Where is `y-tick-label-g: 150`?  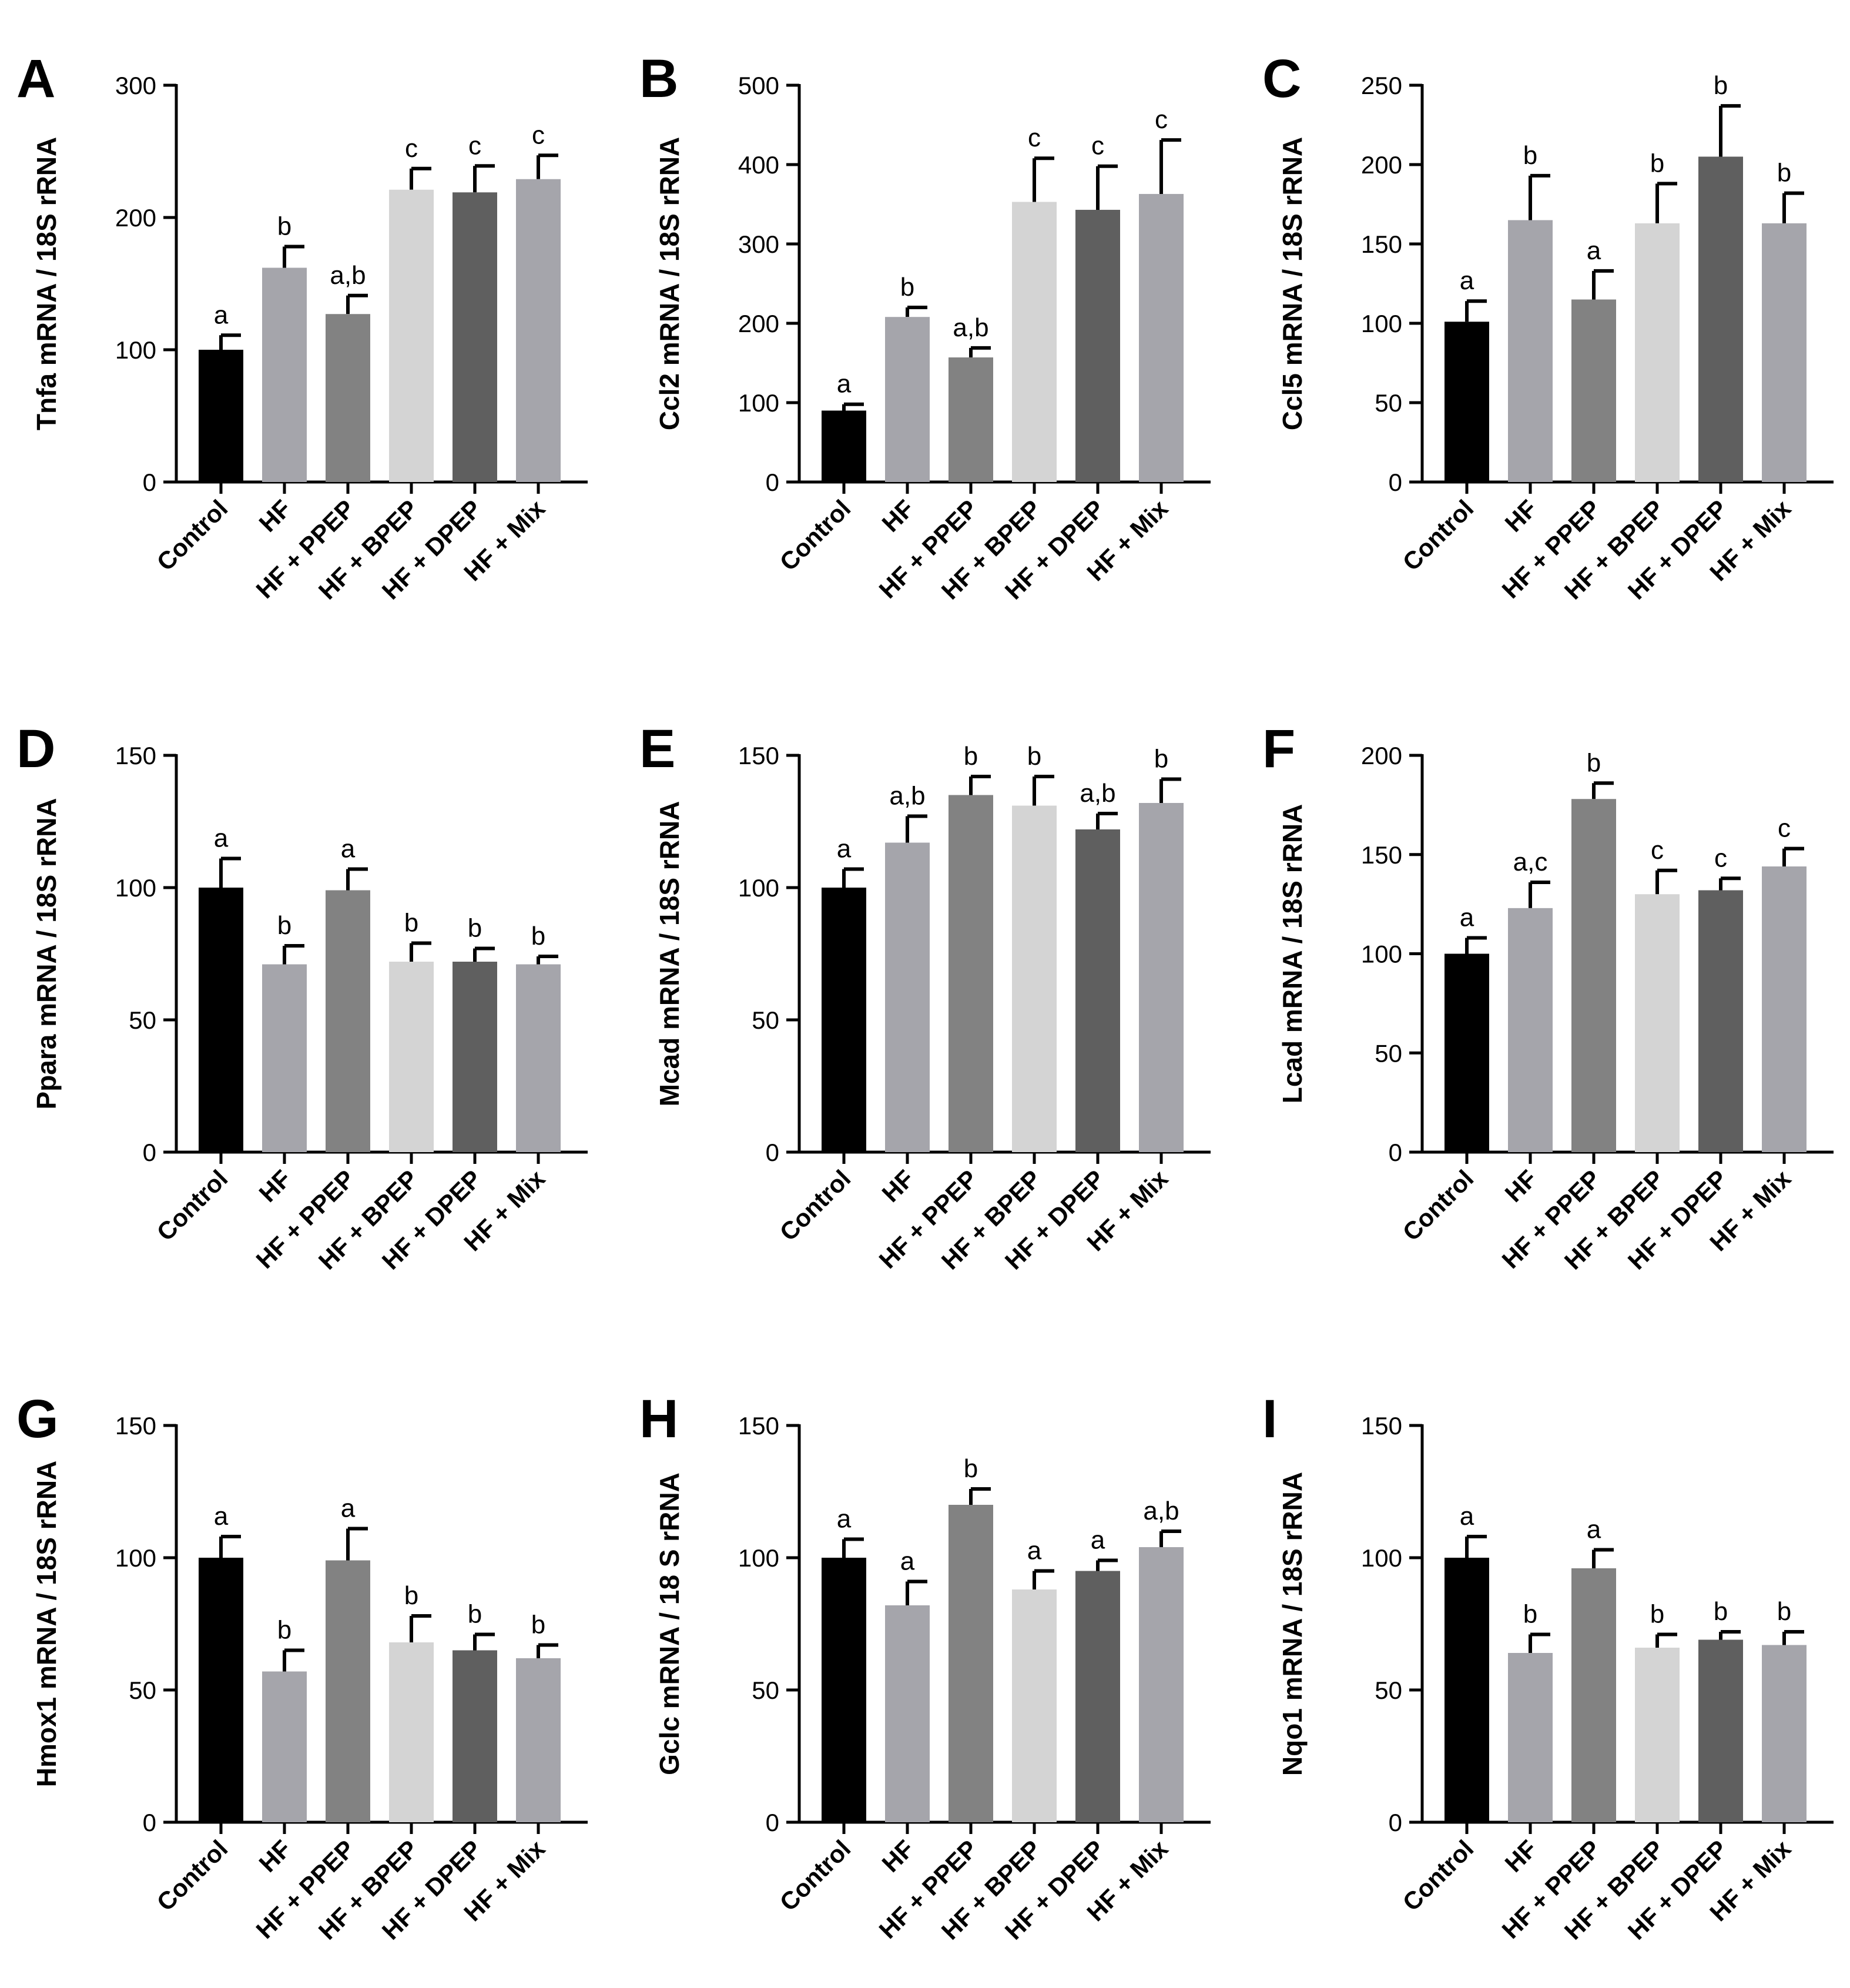 y-tick-label-g: 150 is located at coordinates (135, 1426).